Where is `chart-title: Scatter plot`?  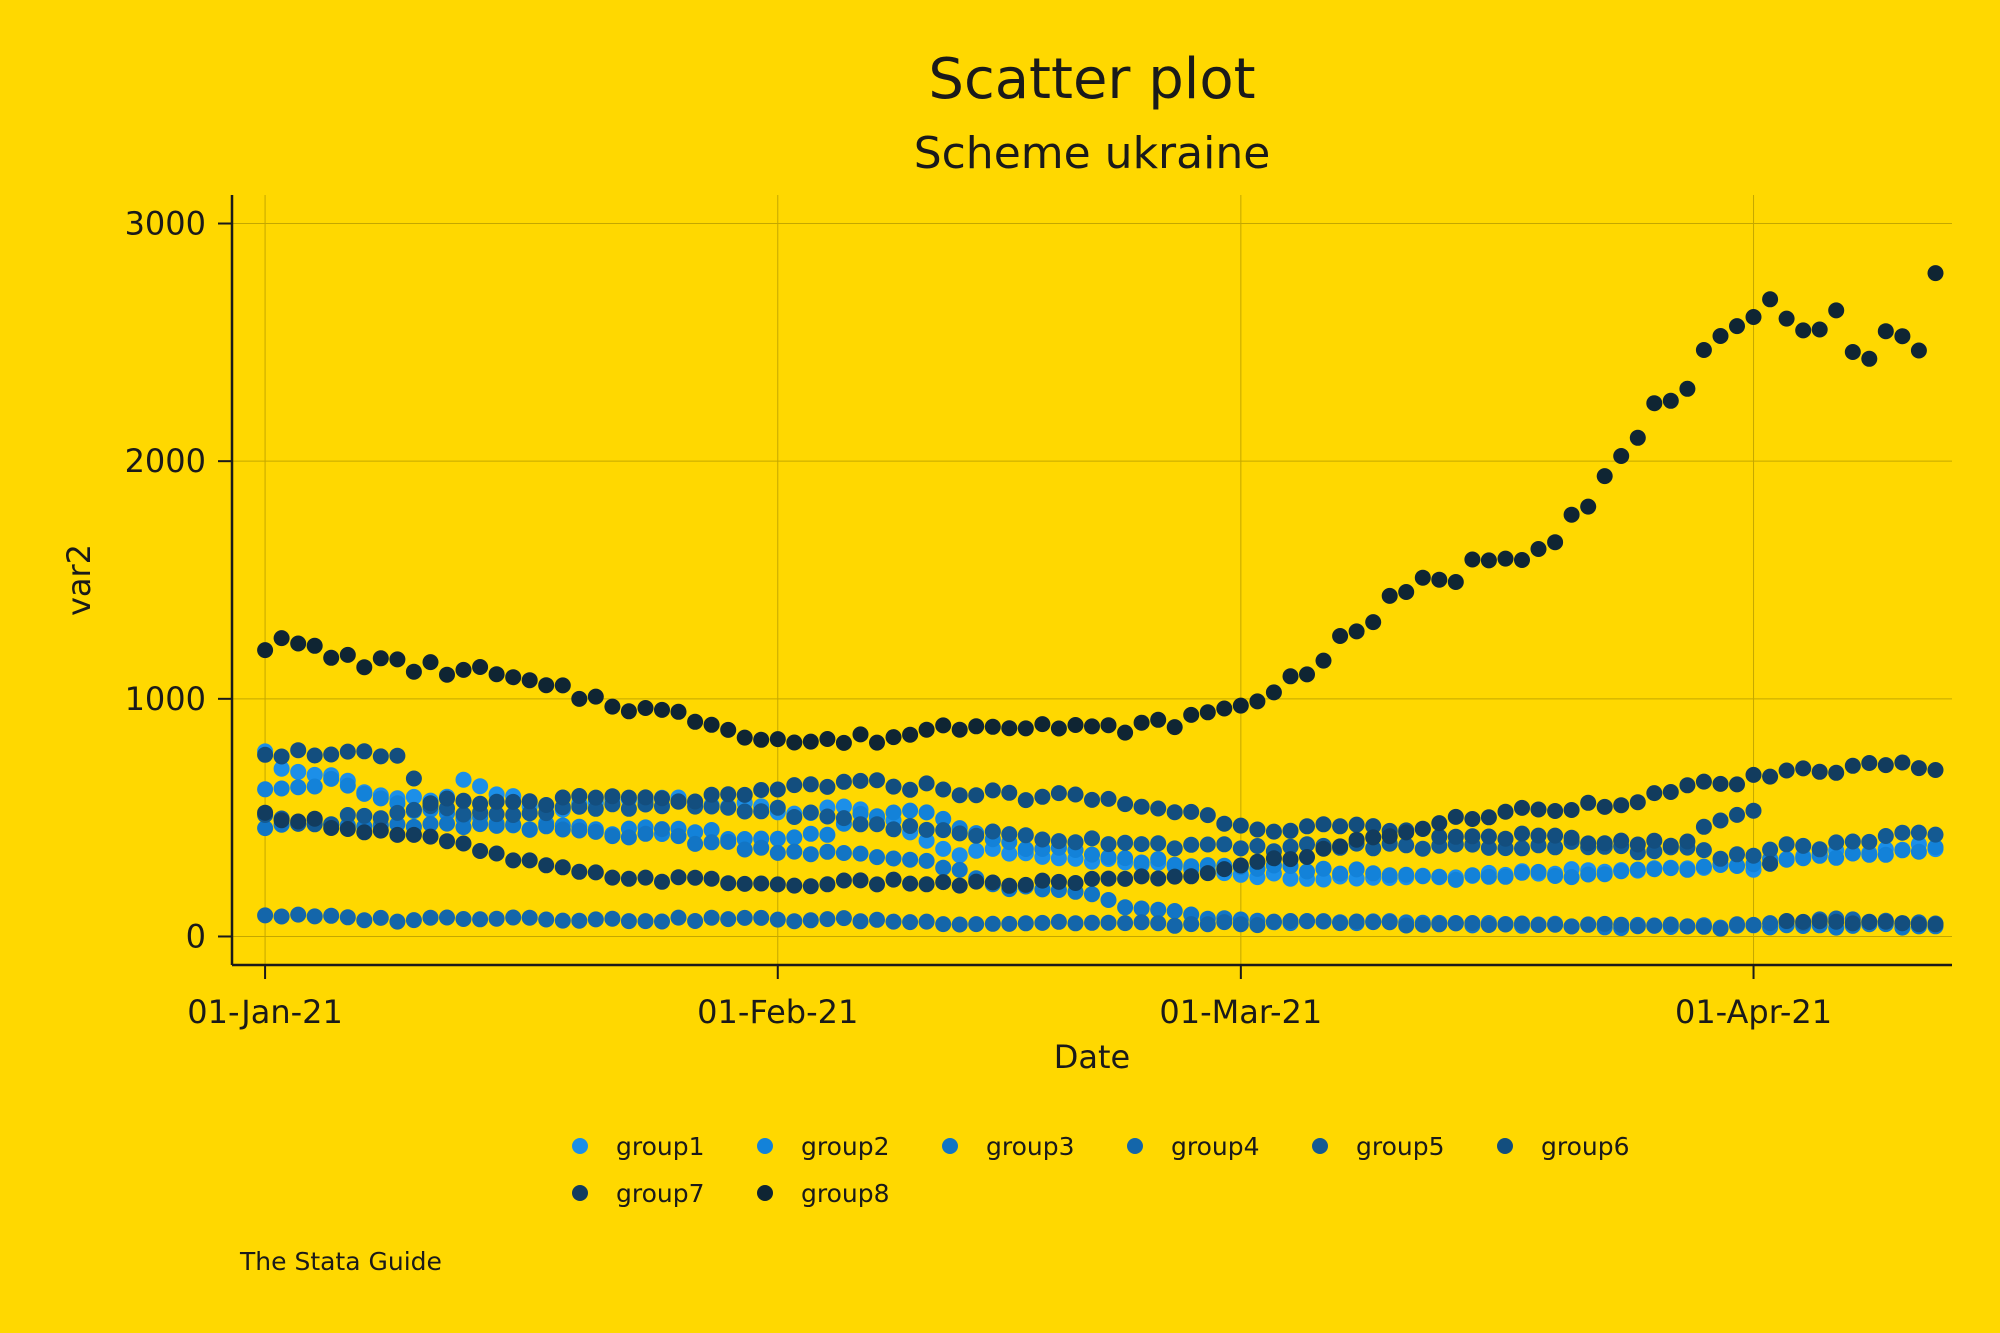 chart-title: Scatter plot is located at coordinates (1091, 79).